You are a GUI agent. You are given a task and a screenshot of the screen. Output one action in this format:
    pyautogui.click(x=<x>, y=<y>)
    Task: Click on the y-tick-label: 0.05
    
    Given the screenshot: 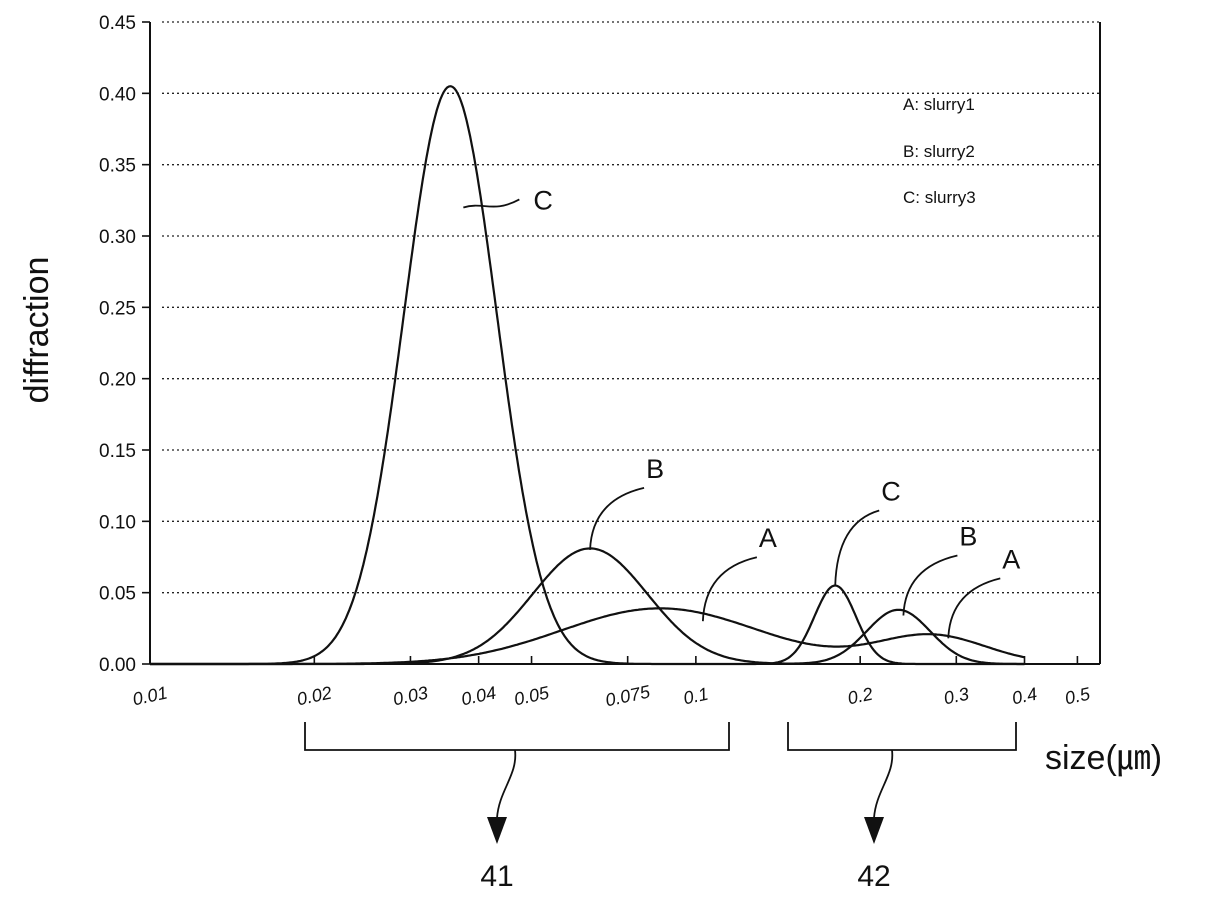 What is the action you would take?
    pyautogui.click(x=117, y=594)
    